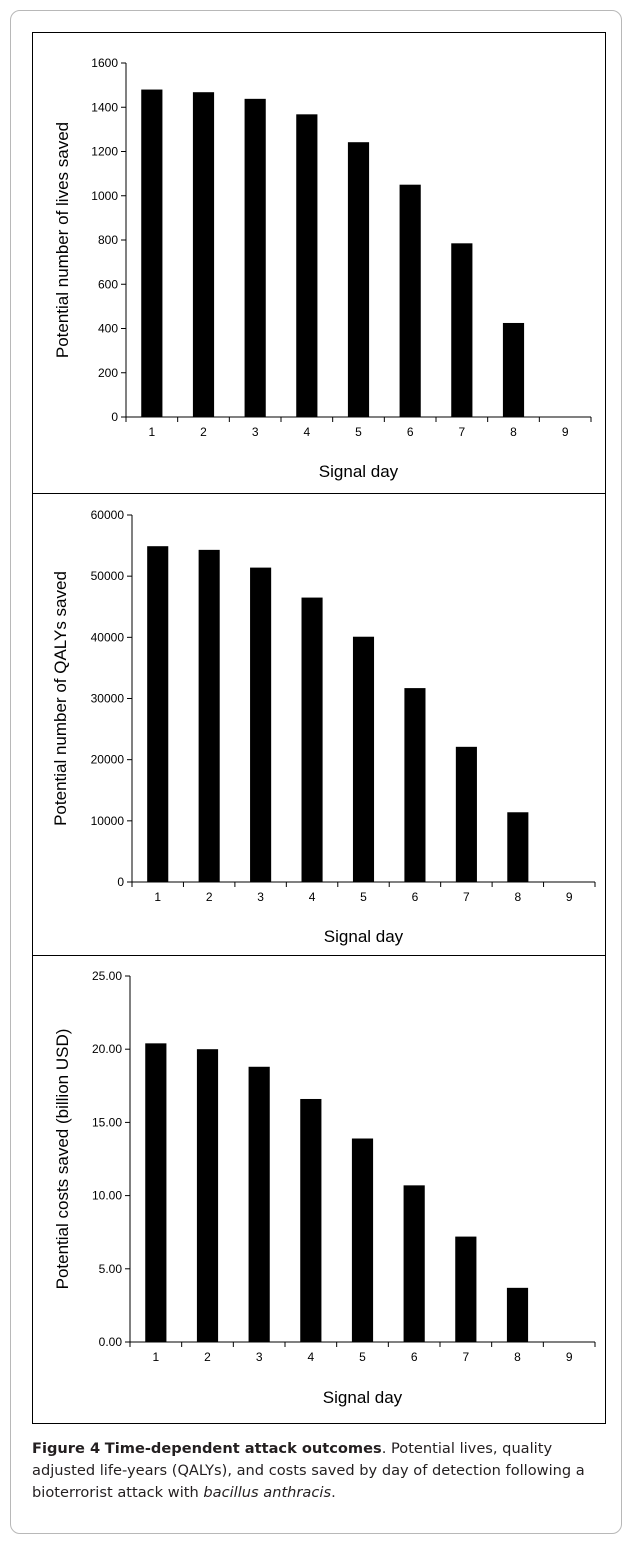  What do you see at coordinates (111, 1269) in the screenshot?
I see `y-tick-label: 5.00` at bounding box center [111, 1269].